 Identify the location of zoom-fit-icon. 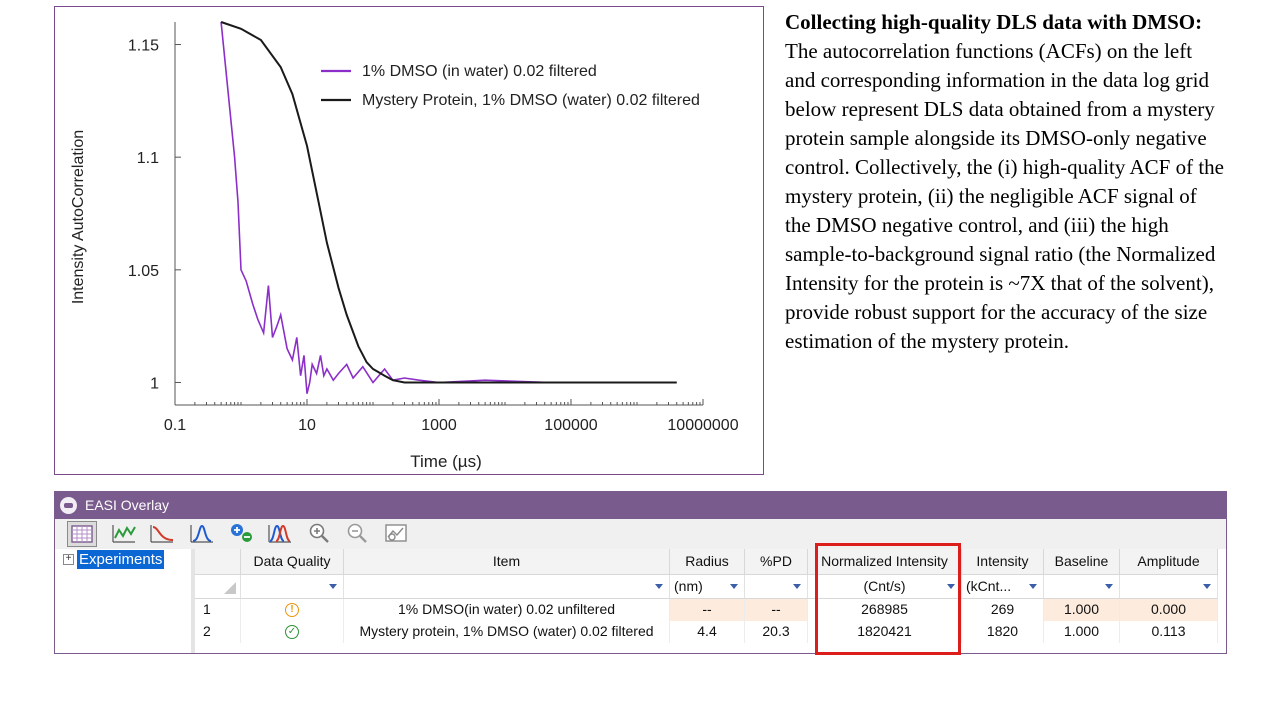
(396, 533).